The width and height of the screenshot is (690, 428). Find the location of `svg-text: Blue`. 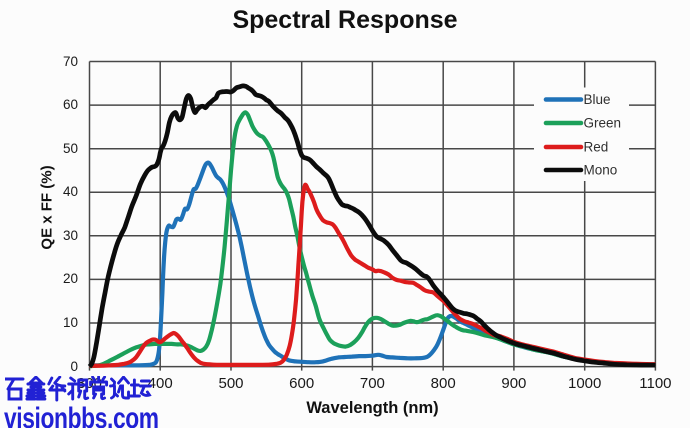

svg-text: Blue is located at coordinates (597, 99).